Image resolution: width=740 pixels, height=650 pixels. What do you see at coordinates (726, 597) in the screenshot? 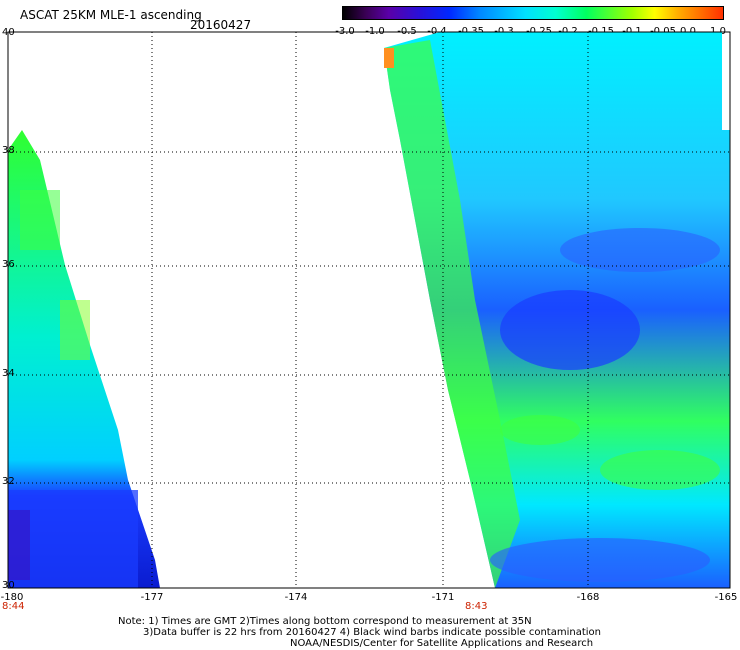
I see `lon-label: -165` at bounding box center [726, 597].